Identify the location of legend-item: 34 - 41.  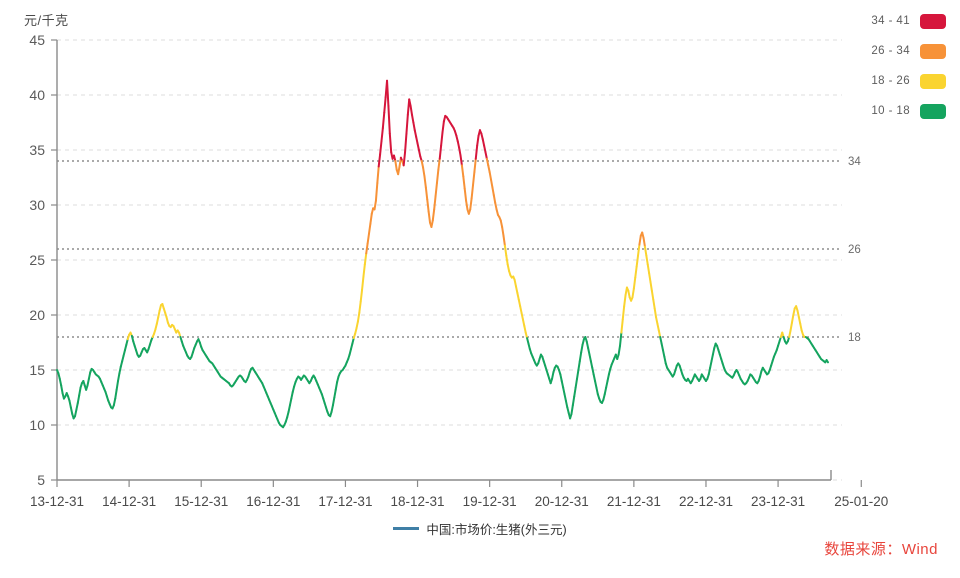
(890, 21).